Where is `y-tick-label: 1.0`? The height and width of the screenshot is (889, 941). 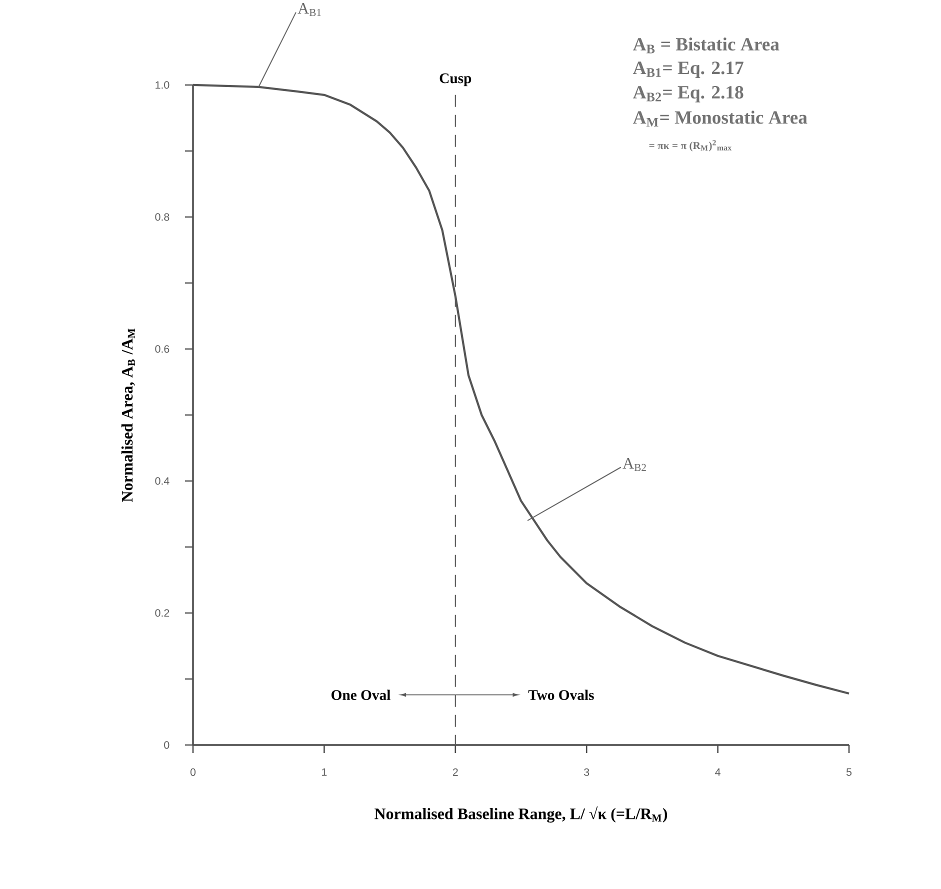 y-tick-label: 1.0 is located at coordinates (163, 85).